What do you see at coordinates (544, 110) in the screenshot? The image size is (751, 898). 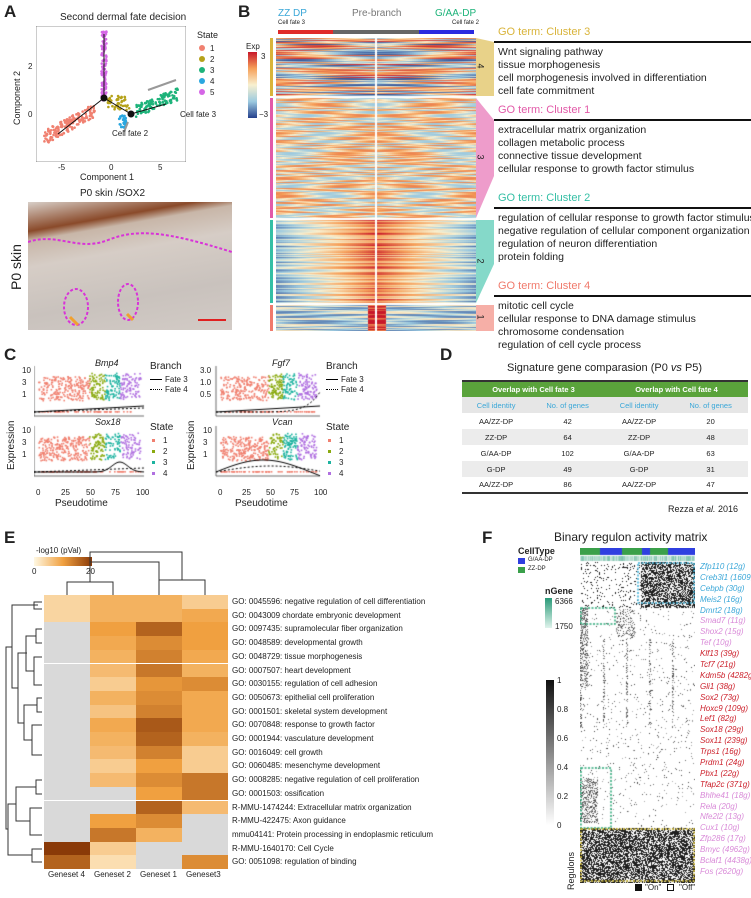 I see `go-term-heading: GO term: Cluster 1` at bounding box center [544, 110].